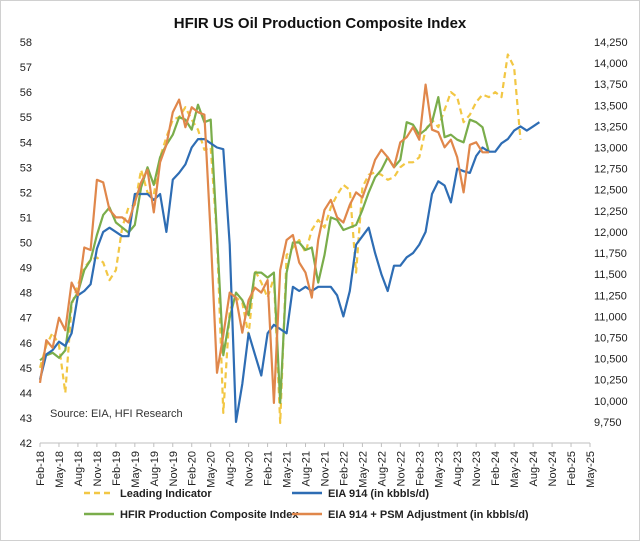 This screenshot has height=541, width=640. What do you see at coordinates (166, 494) in the screenshot?
I see `legend-label: Leading Indicator` at bounding box center [166, 494].